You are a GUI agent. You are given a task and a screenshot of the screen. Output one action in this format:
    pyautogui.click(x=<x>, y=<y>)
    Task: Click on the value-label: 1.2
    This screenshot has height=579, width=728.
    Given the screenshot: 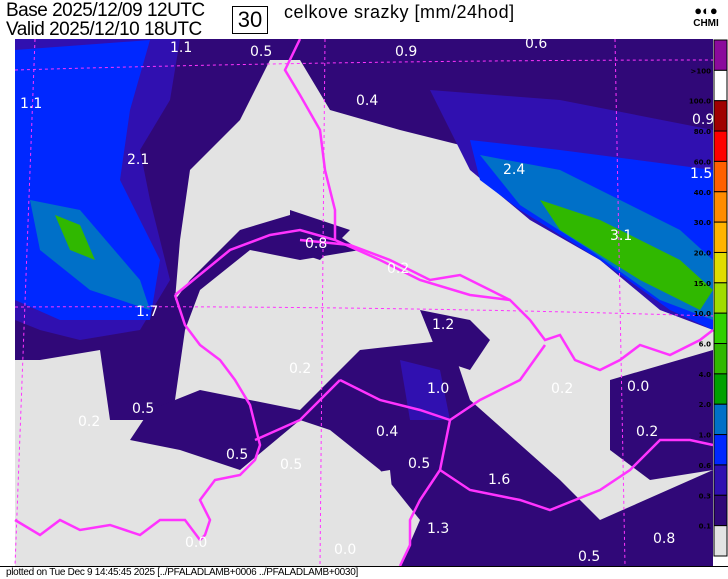 What is the action you would take?
    pyautogui.click(x=443, y=325)
    